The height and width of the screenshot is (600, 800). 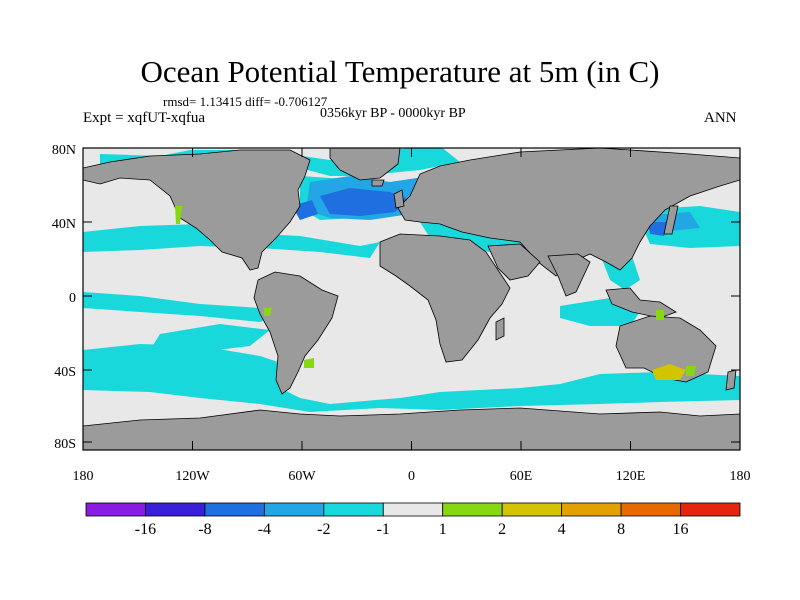 I want to click on new-zealand, so click(x=731, y=380).